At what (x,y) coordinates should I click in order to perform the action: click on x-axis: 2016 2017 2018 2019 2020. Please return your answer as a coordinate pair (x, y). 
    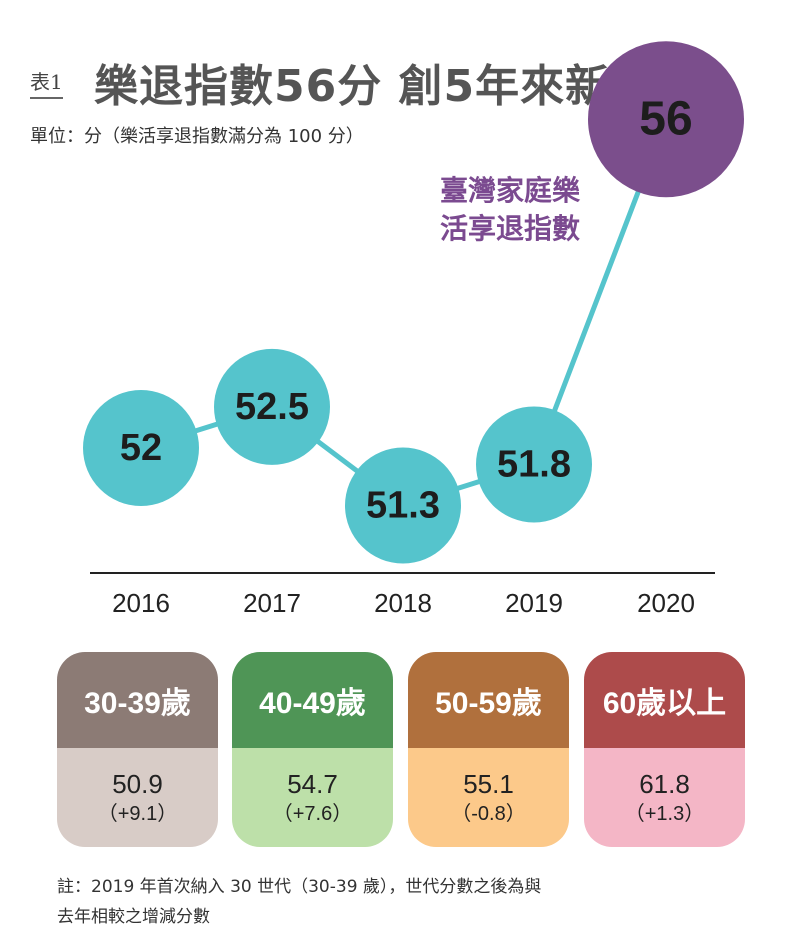
    Looking at the image, I should click on (402, 595).